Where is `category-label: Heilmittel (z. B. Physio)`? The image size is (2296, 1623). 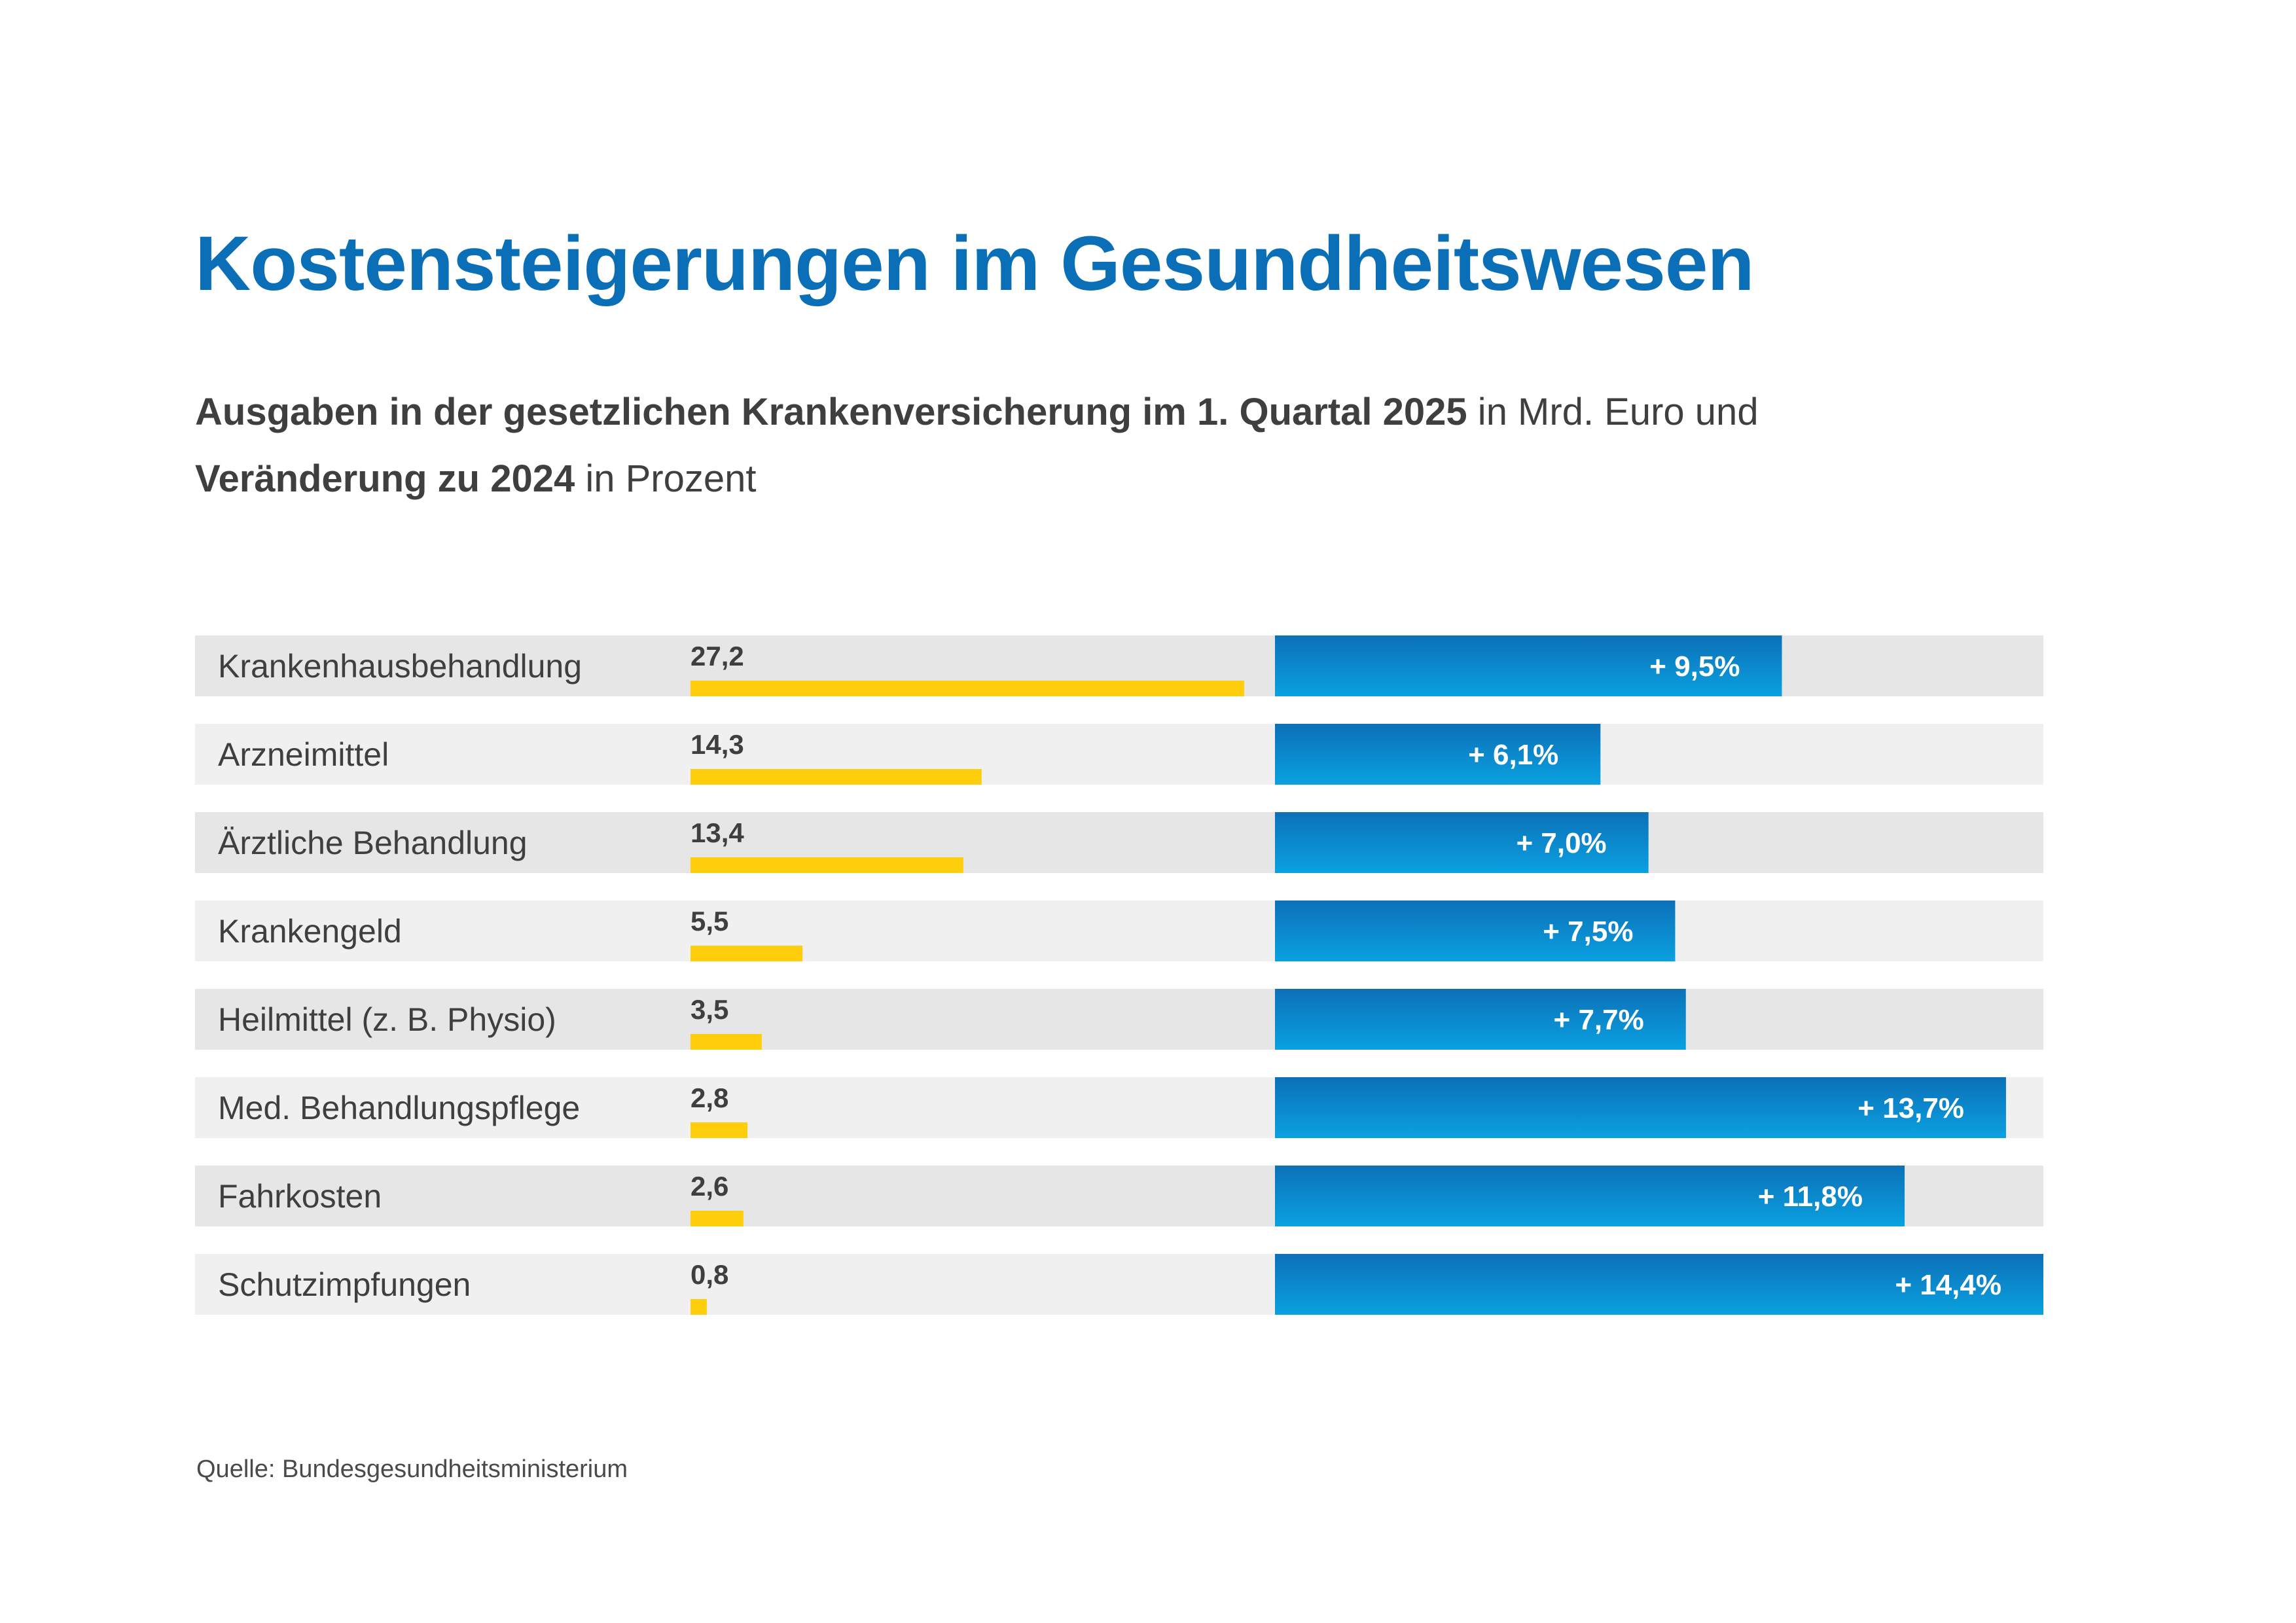
category-label: Heilmittel (z. B. Physio) is located at coordinates (387, 1020).